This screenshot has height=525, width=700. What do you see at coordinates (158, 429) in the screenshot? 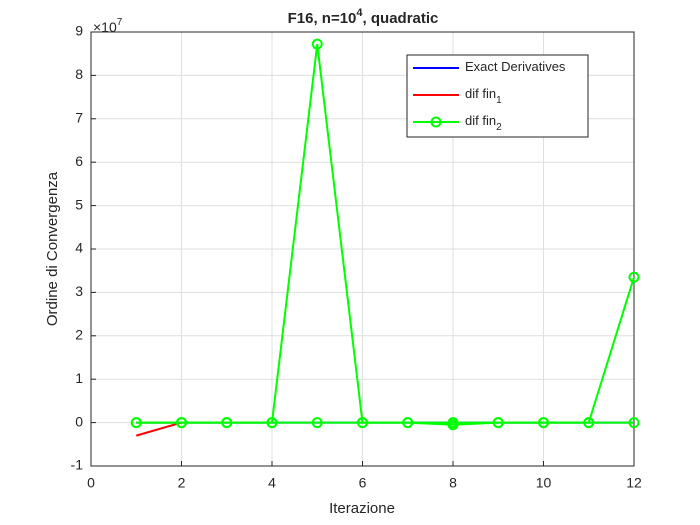
I see `series-line` at bounding box center [158, 429].